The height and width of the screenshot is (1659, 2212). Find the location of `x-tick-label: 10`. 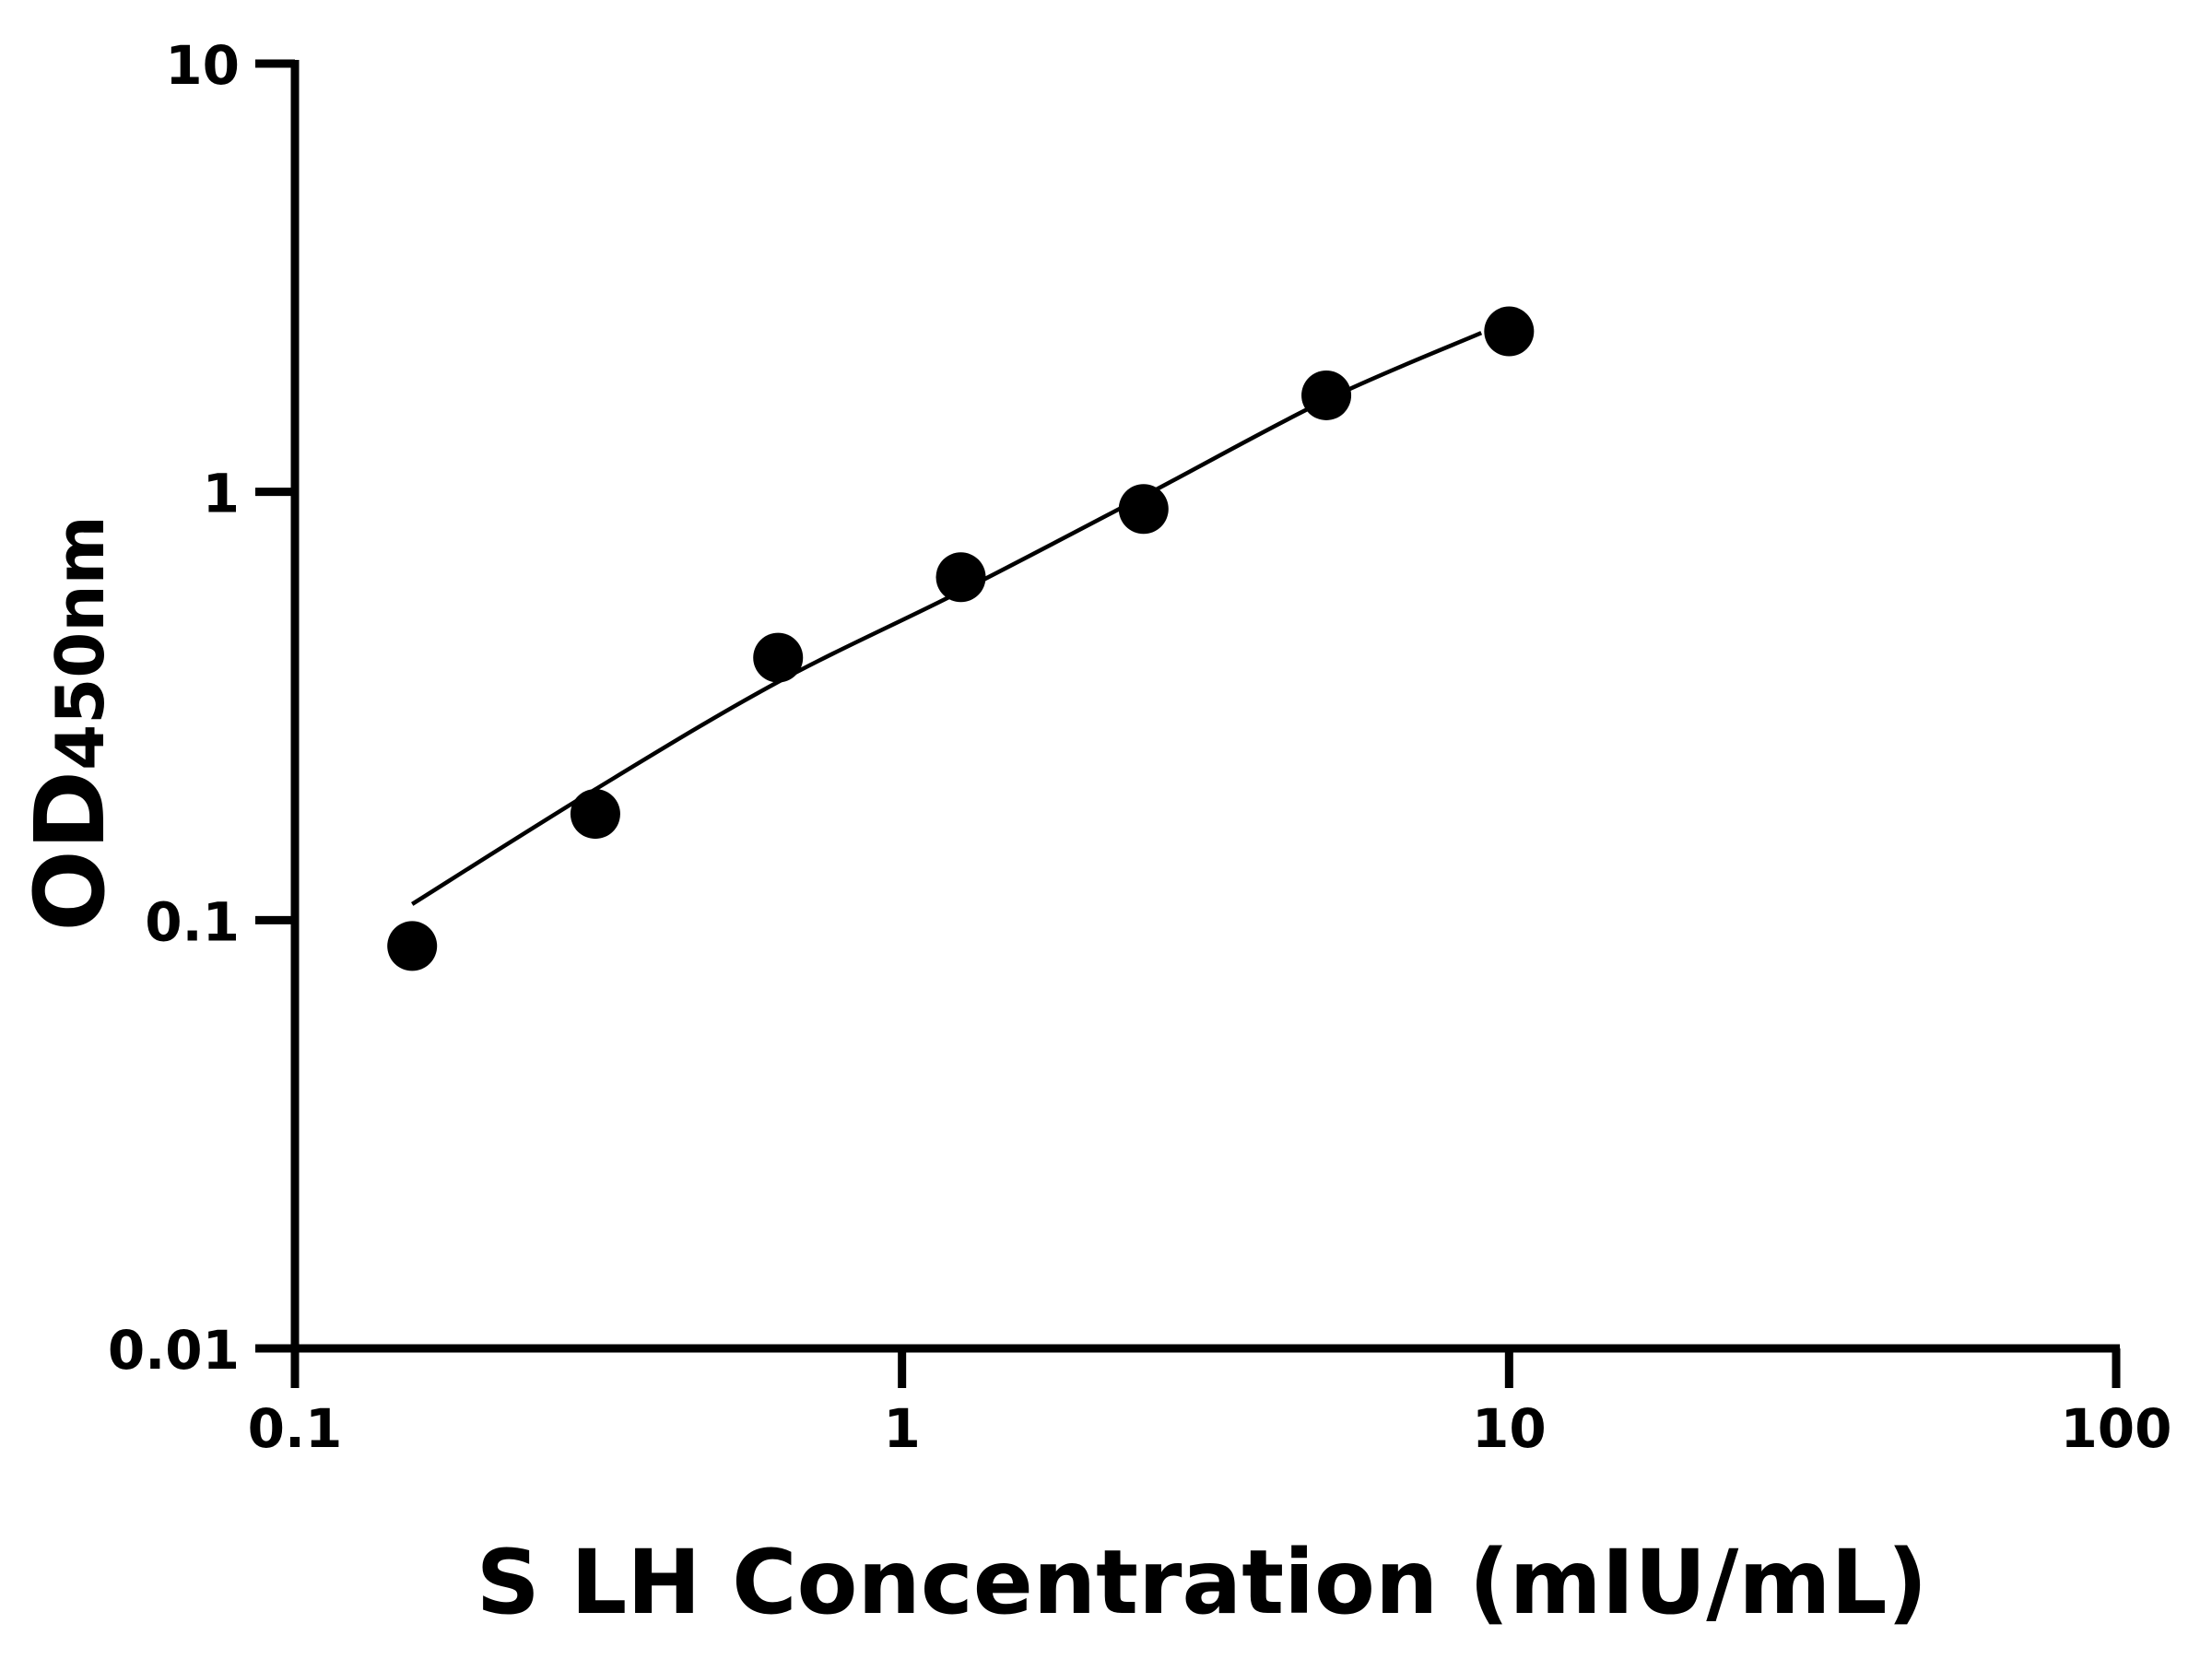

x-tick-label: 10 is located at coordinates (1509, 1428).